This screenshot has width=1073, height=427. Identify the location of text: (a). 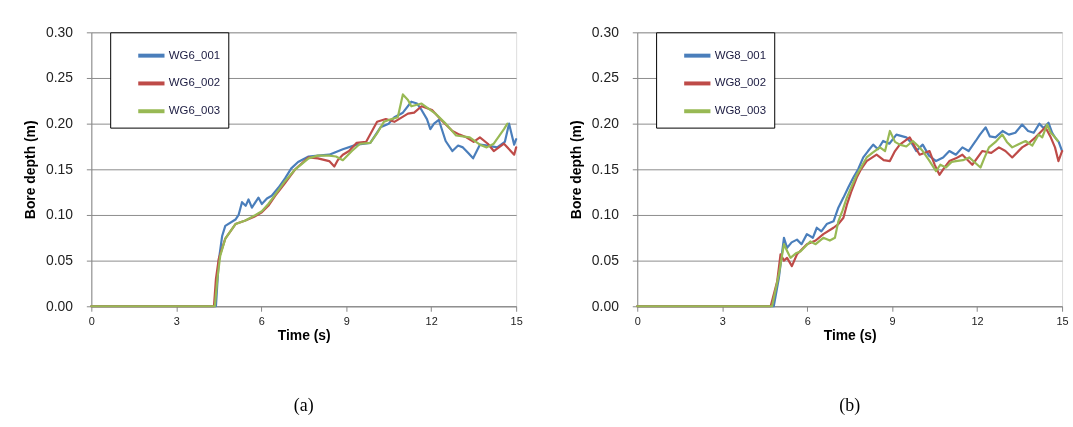
(303, 406).